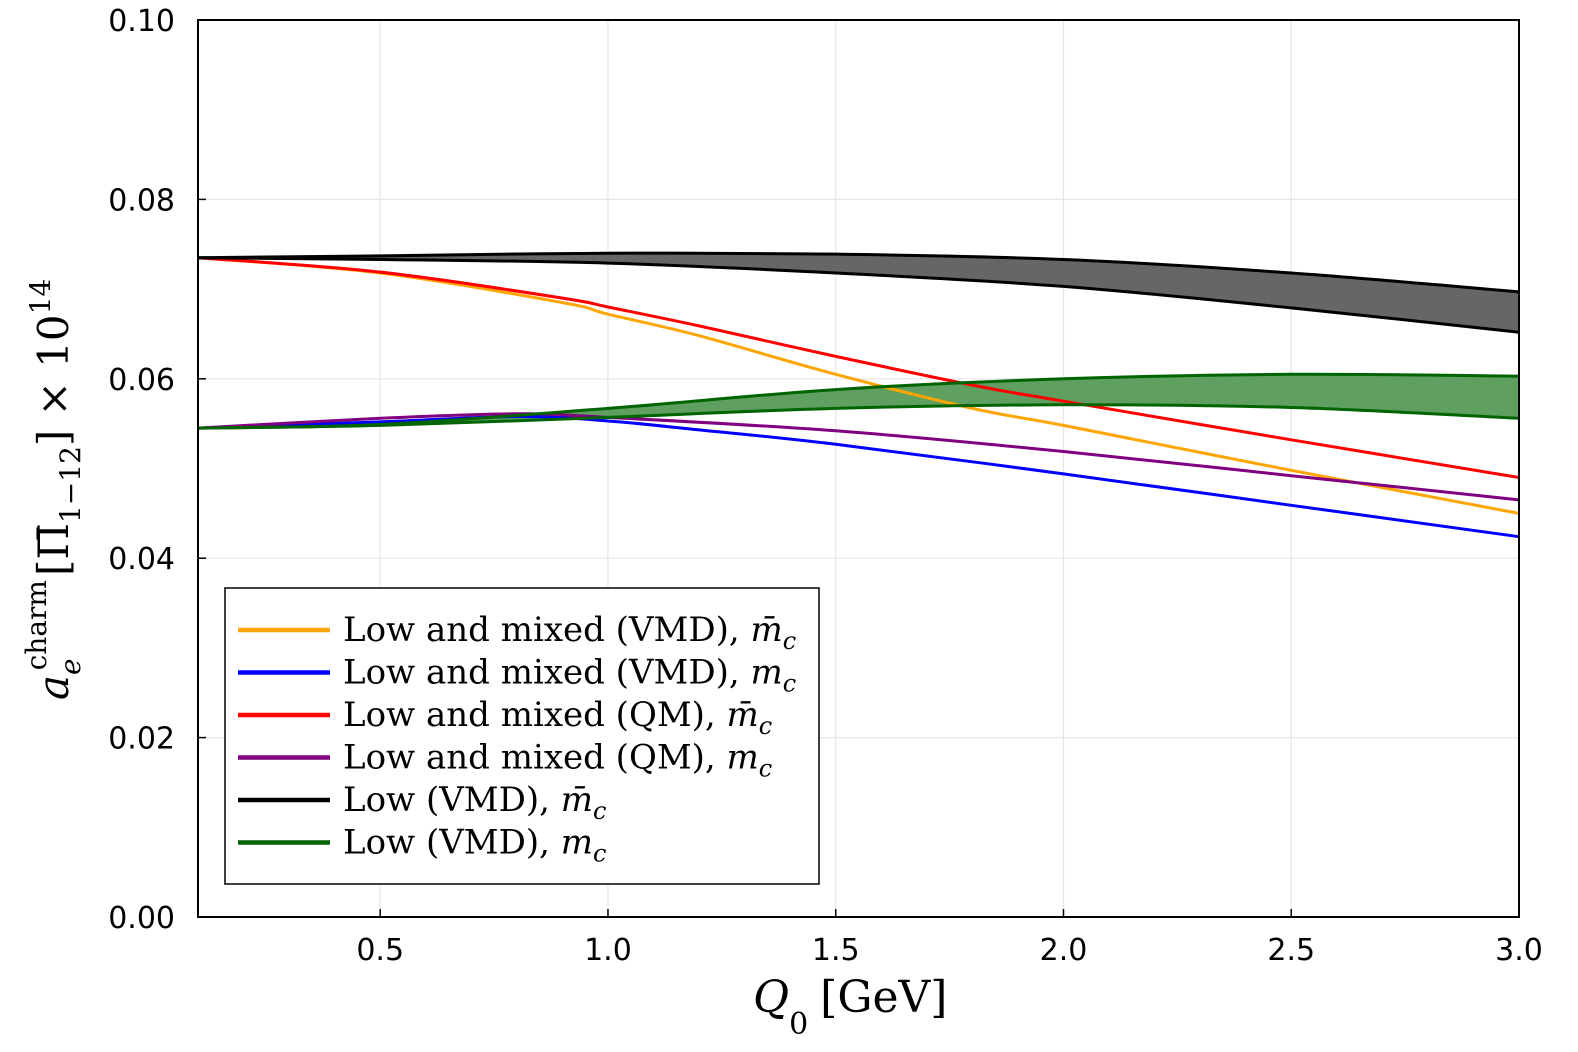 The width and height of the screenshot is (1578, 1052). I want to click on y-tick-label: 0.04, so click(141, 559).